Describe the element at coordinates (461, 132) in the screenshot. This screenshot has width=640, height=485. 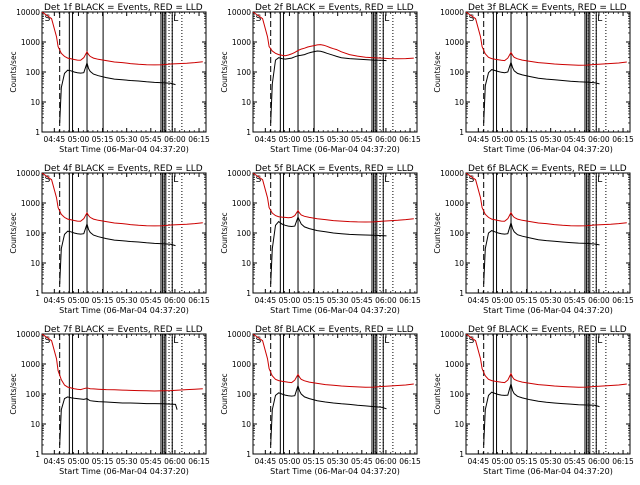
I see `y-tick-label: 1` at that location.